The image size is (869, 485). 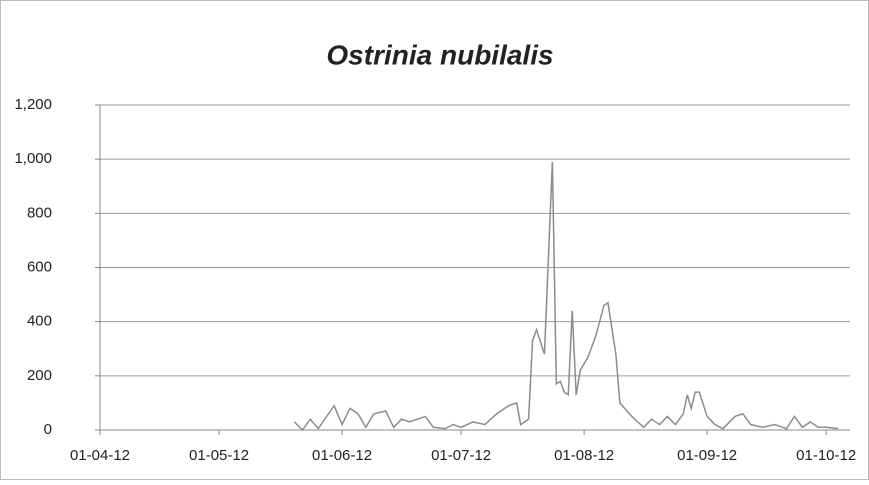 What do you see at coordinates (33, 158) in the screenshot?
I see `y-tick-label: 1,000` at bounding box center [33, 158].